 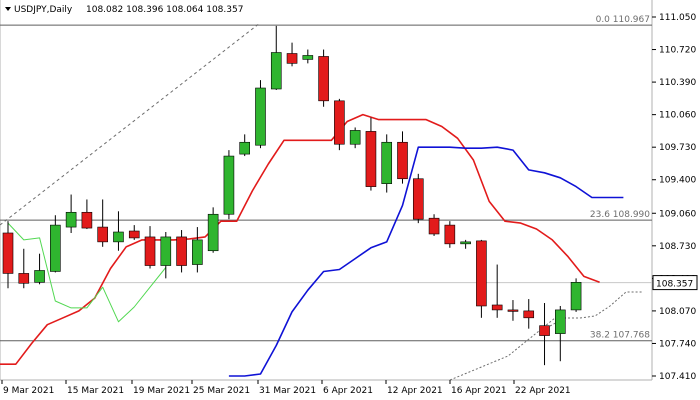 What do you see at coordinates (677, 51) in the screenshot?
I see `price-tick-label-1: 110.720` at bounding box center [677, 51].